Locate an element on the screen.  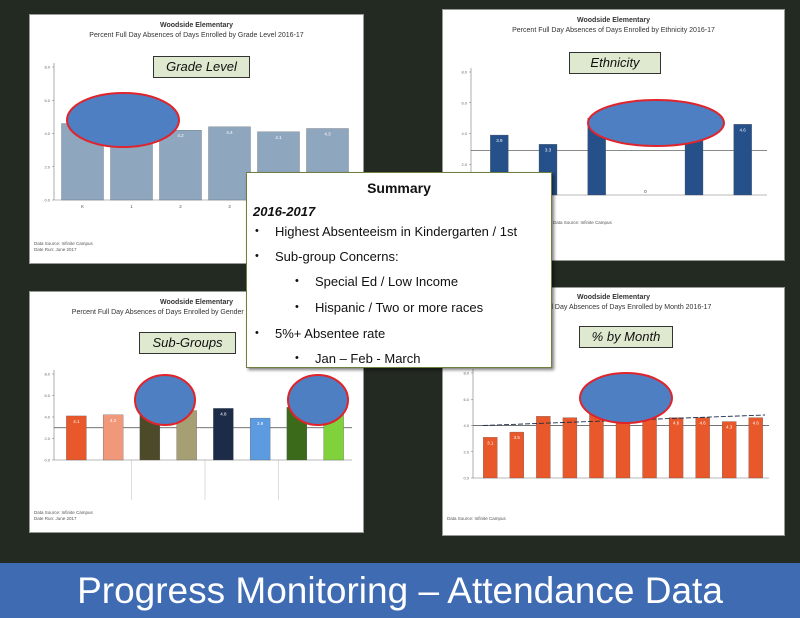
summary-item: Special Ed / Low Income is located at coordinates (387, 281).